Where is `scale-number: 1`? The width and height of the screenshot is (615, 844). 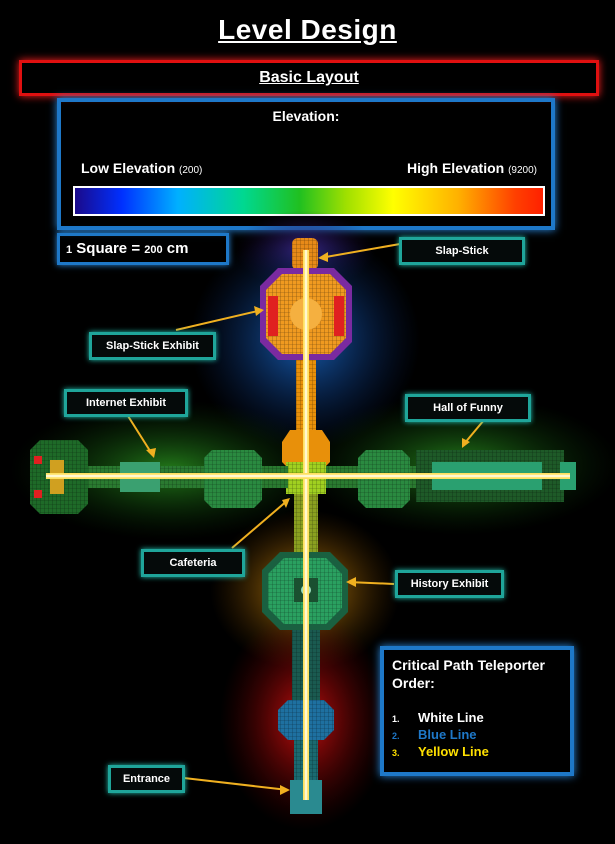
scale-number: 1 is located at coordinates (69, 250).